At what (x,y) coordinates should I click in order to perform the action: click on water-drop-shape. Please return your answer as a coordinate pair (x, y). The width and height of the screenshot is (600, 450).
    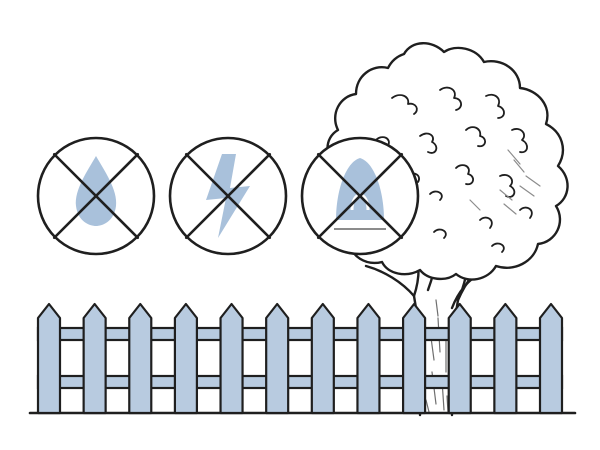
    Looking at the image, I should click on (96, 191).